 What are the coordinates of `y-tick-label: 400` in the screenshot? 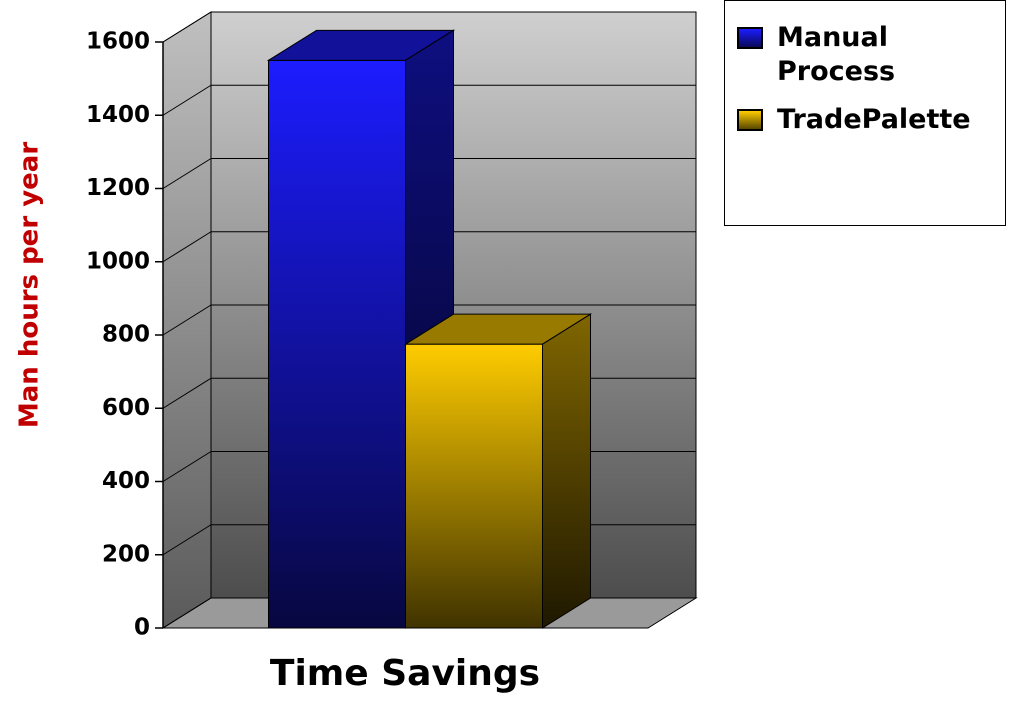 It's located at (126, 481).